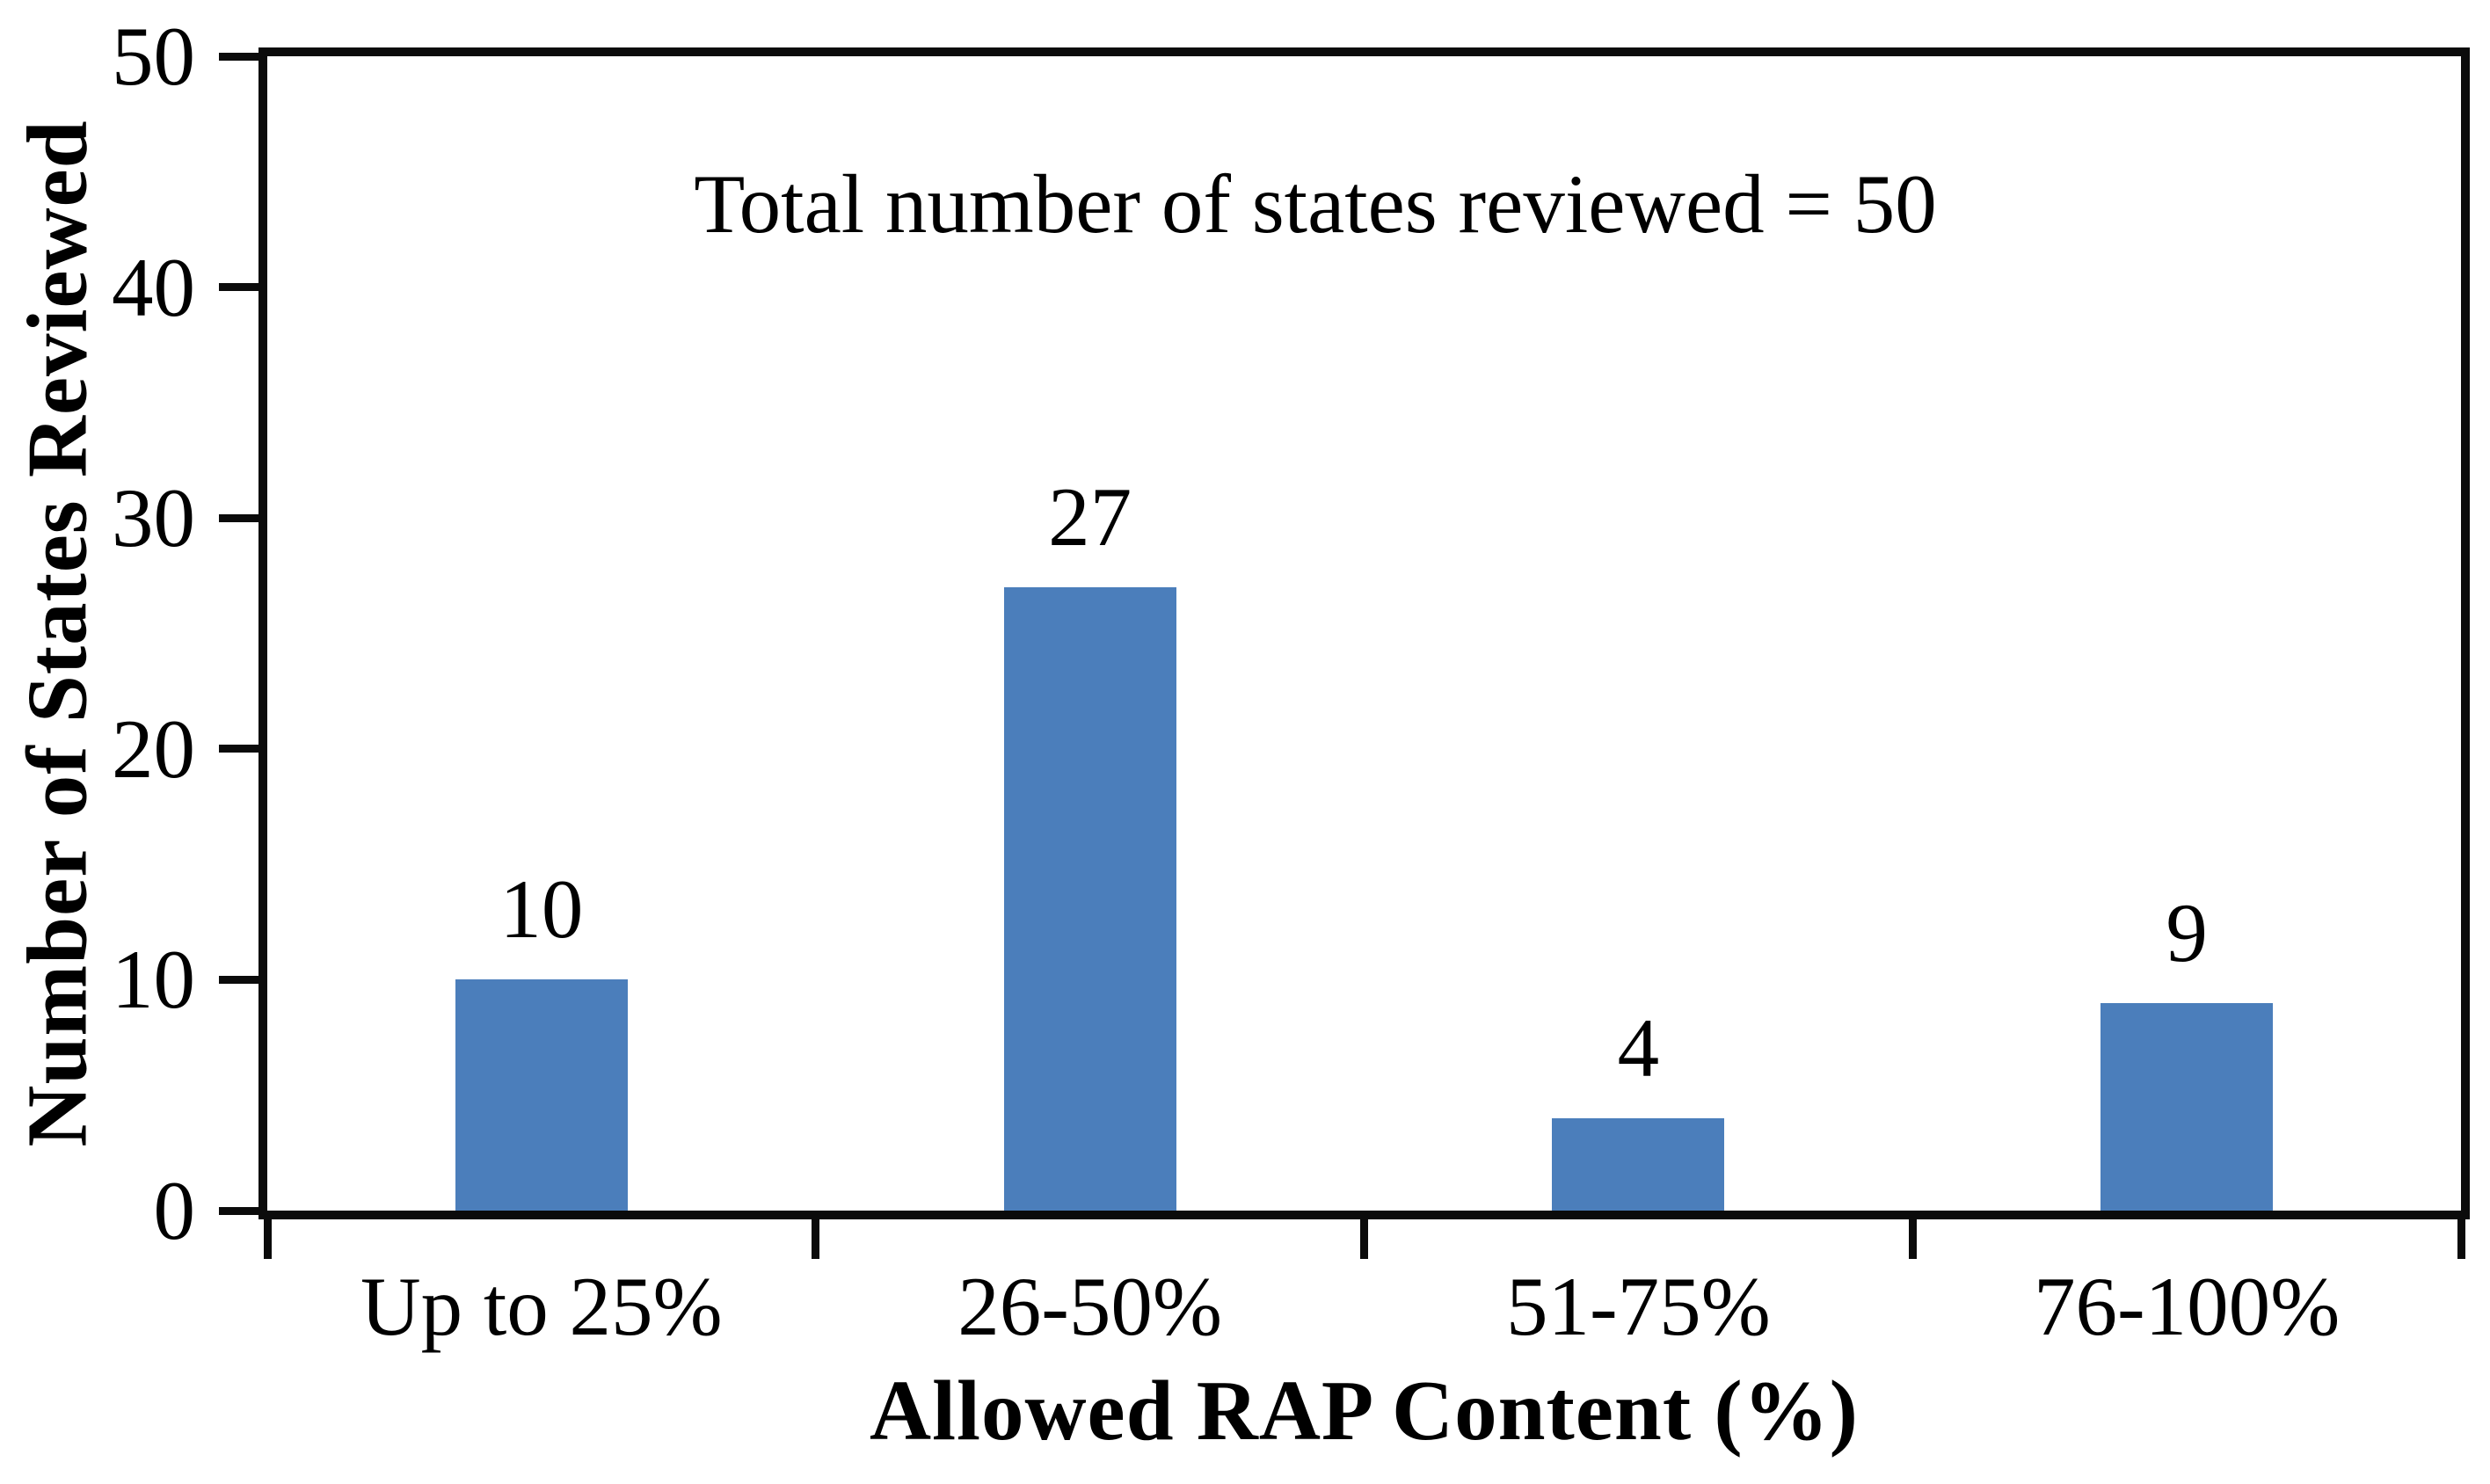 The height and width of the screenshot is (1484, 2490). Describe the element at coordinates (1364, 1411) in the screenshot. I see `x-axis-title: Allowed RAP Content (%)` at that location.